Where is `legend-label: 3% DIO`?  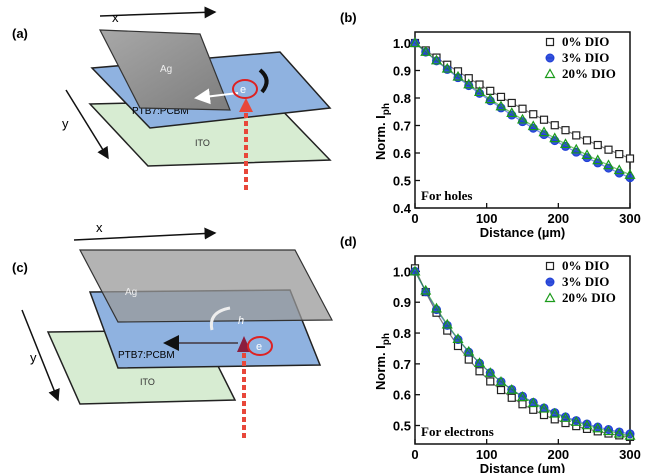 legend-label: 3% DIO is located at coordinates (585, 57).